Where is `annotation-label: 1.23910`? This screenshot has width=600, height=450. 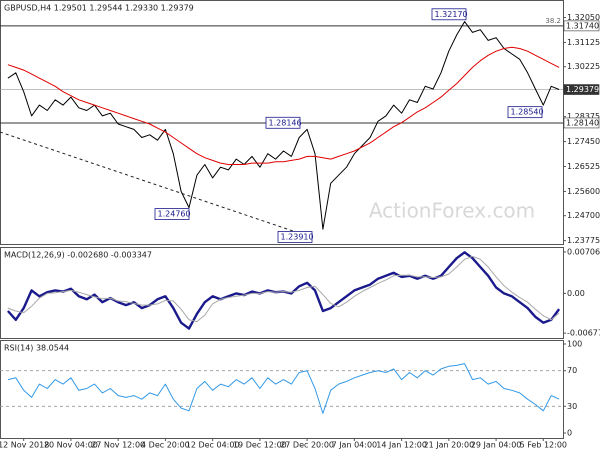
annotation-label: 1.23910 is located at coordinates (297, 236).